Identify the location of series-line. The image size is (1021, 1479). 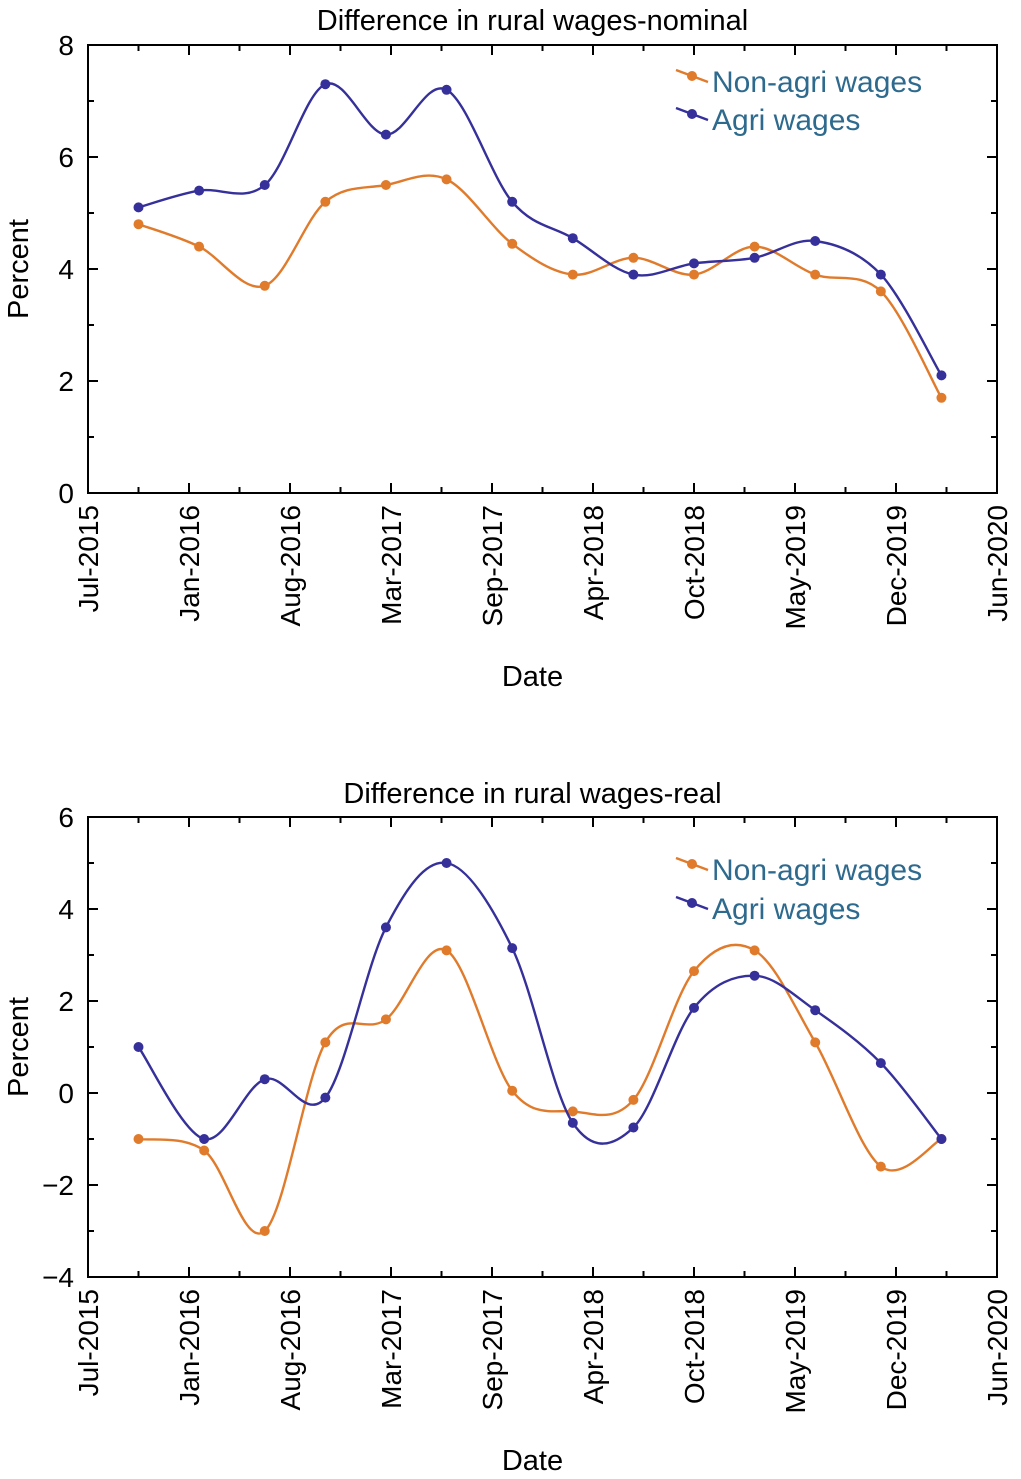
(540, 286).